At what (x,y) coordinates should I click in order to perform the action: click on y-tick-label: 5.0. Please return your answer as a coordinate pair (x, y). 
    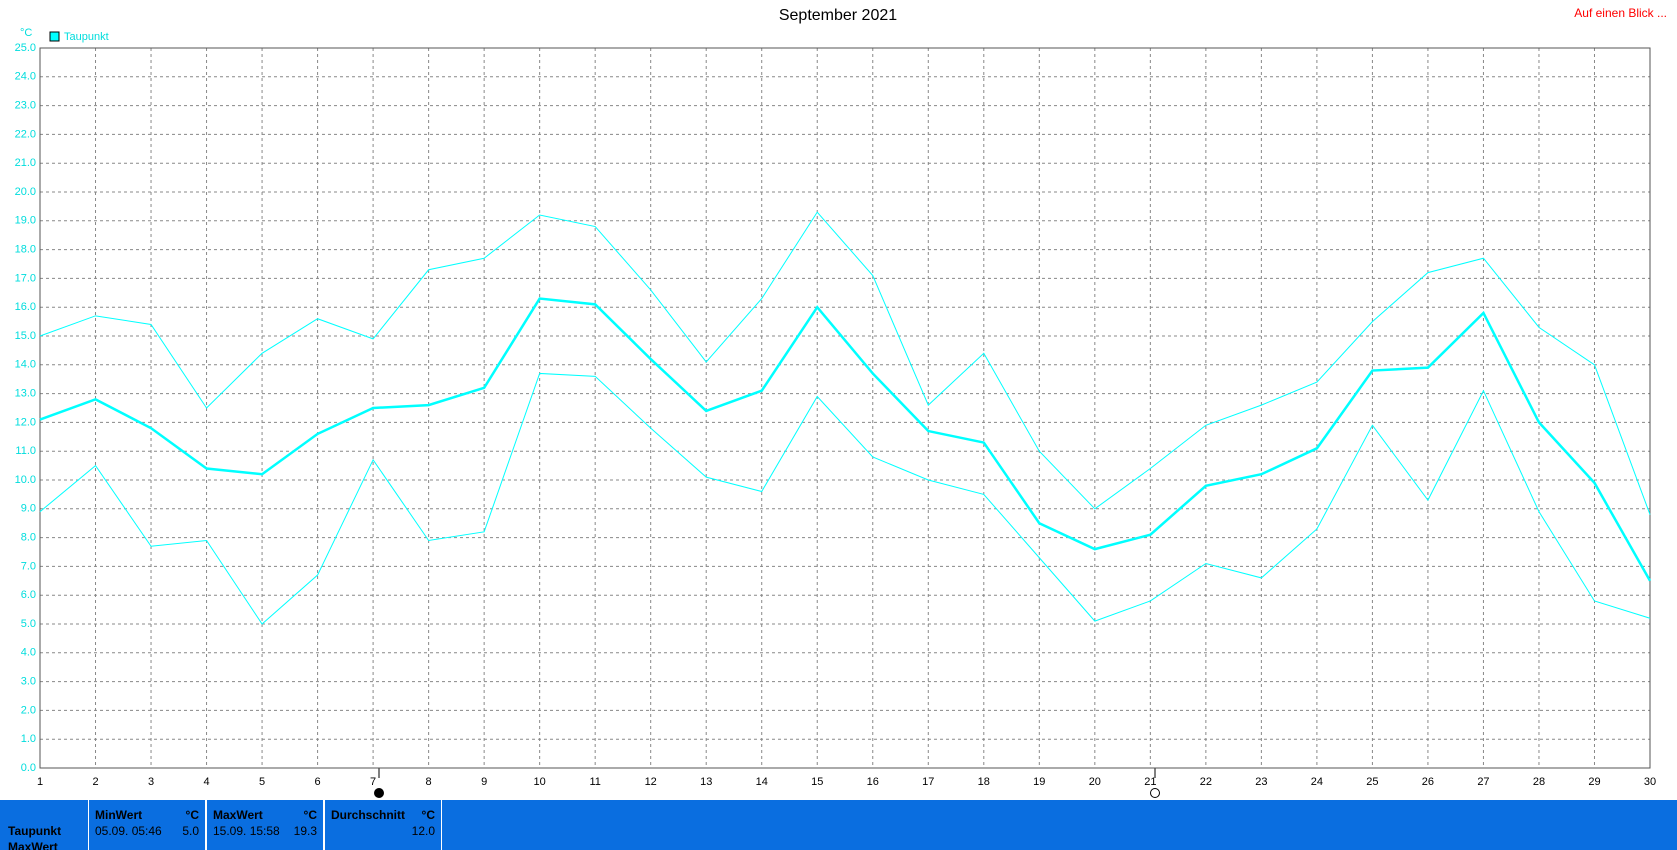
    Looking at the image, I should click on (28, 624).